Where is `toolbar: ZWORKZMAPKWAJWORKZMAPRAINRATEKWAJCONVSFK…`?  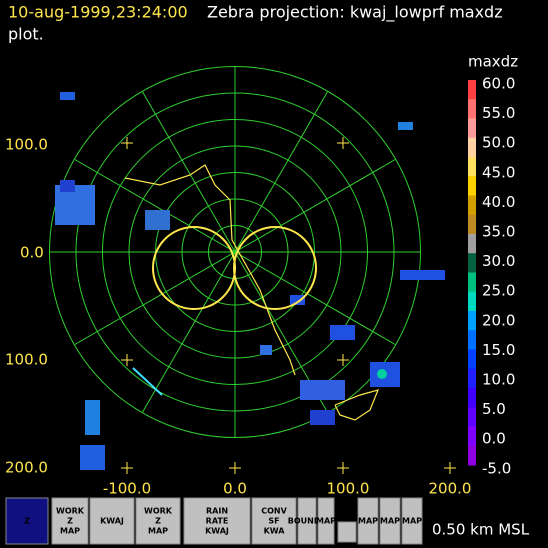
toolbar: ZWORKZMAPKWAJWORKZMAPRAINRATEKWAJCONVSFK… is located at coordinates (214, 521).